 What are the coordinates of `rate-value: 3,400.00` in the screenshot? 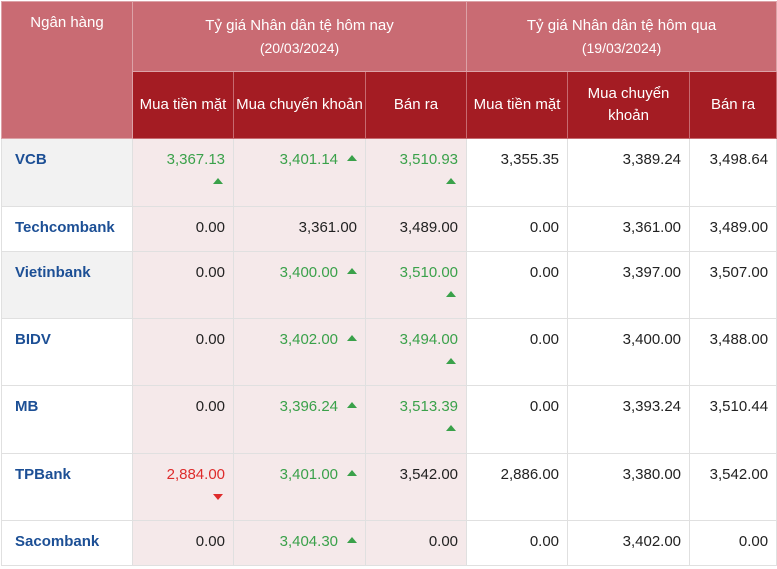 It's located at (308, 272).